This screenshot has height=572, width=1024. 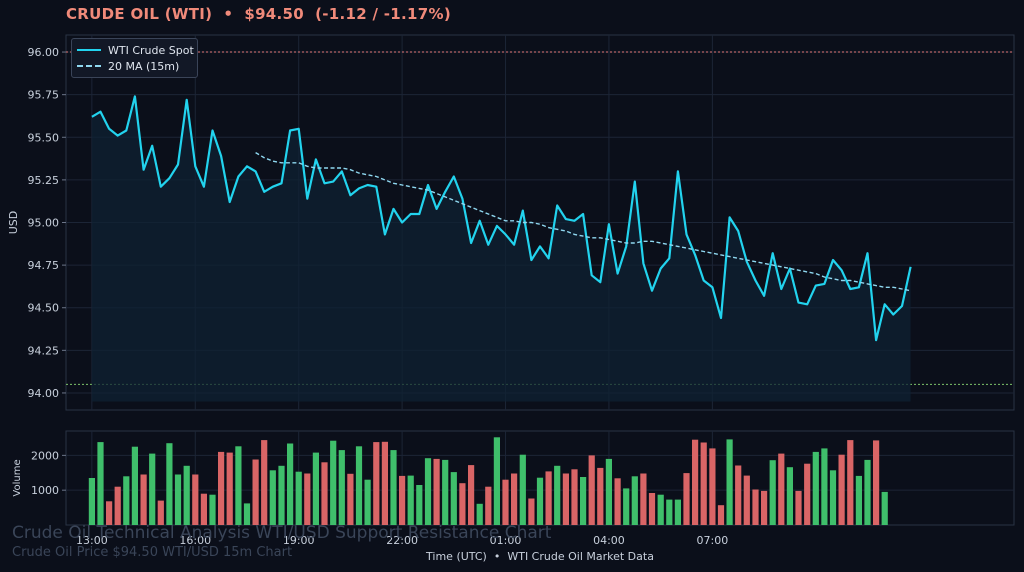 I want to click on x-tick-label-1: 16:00, so click(x=195, y=540).